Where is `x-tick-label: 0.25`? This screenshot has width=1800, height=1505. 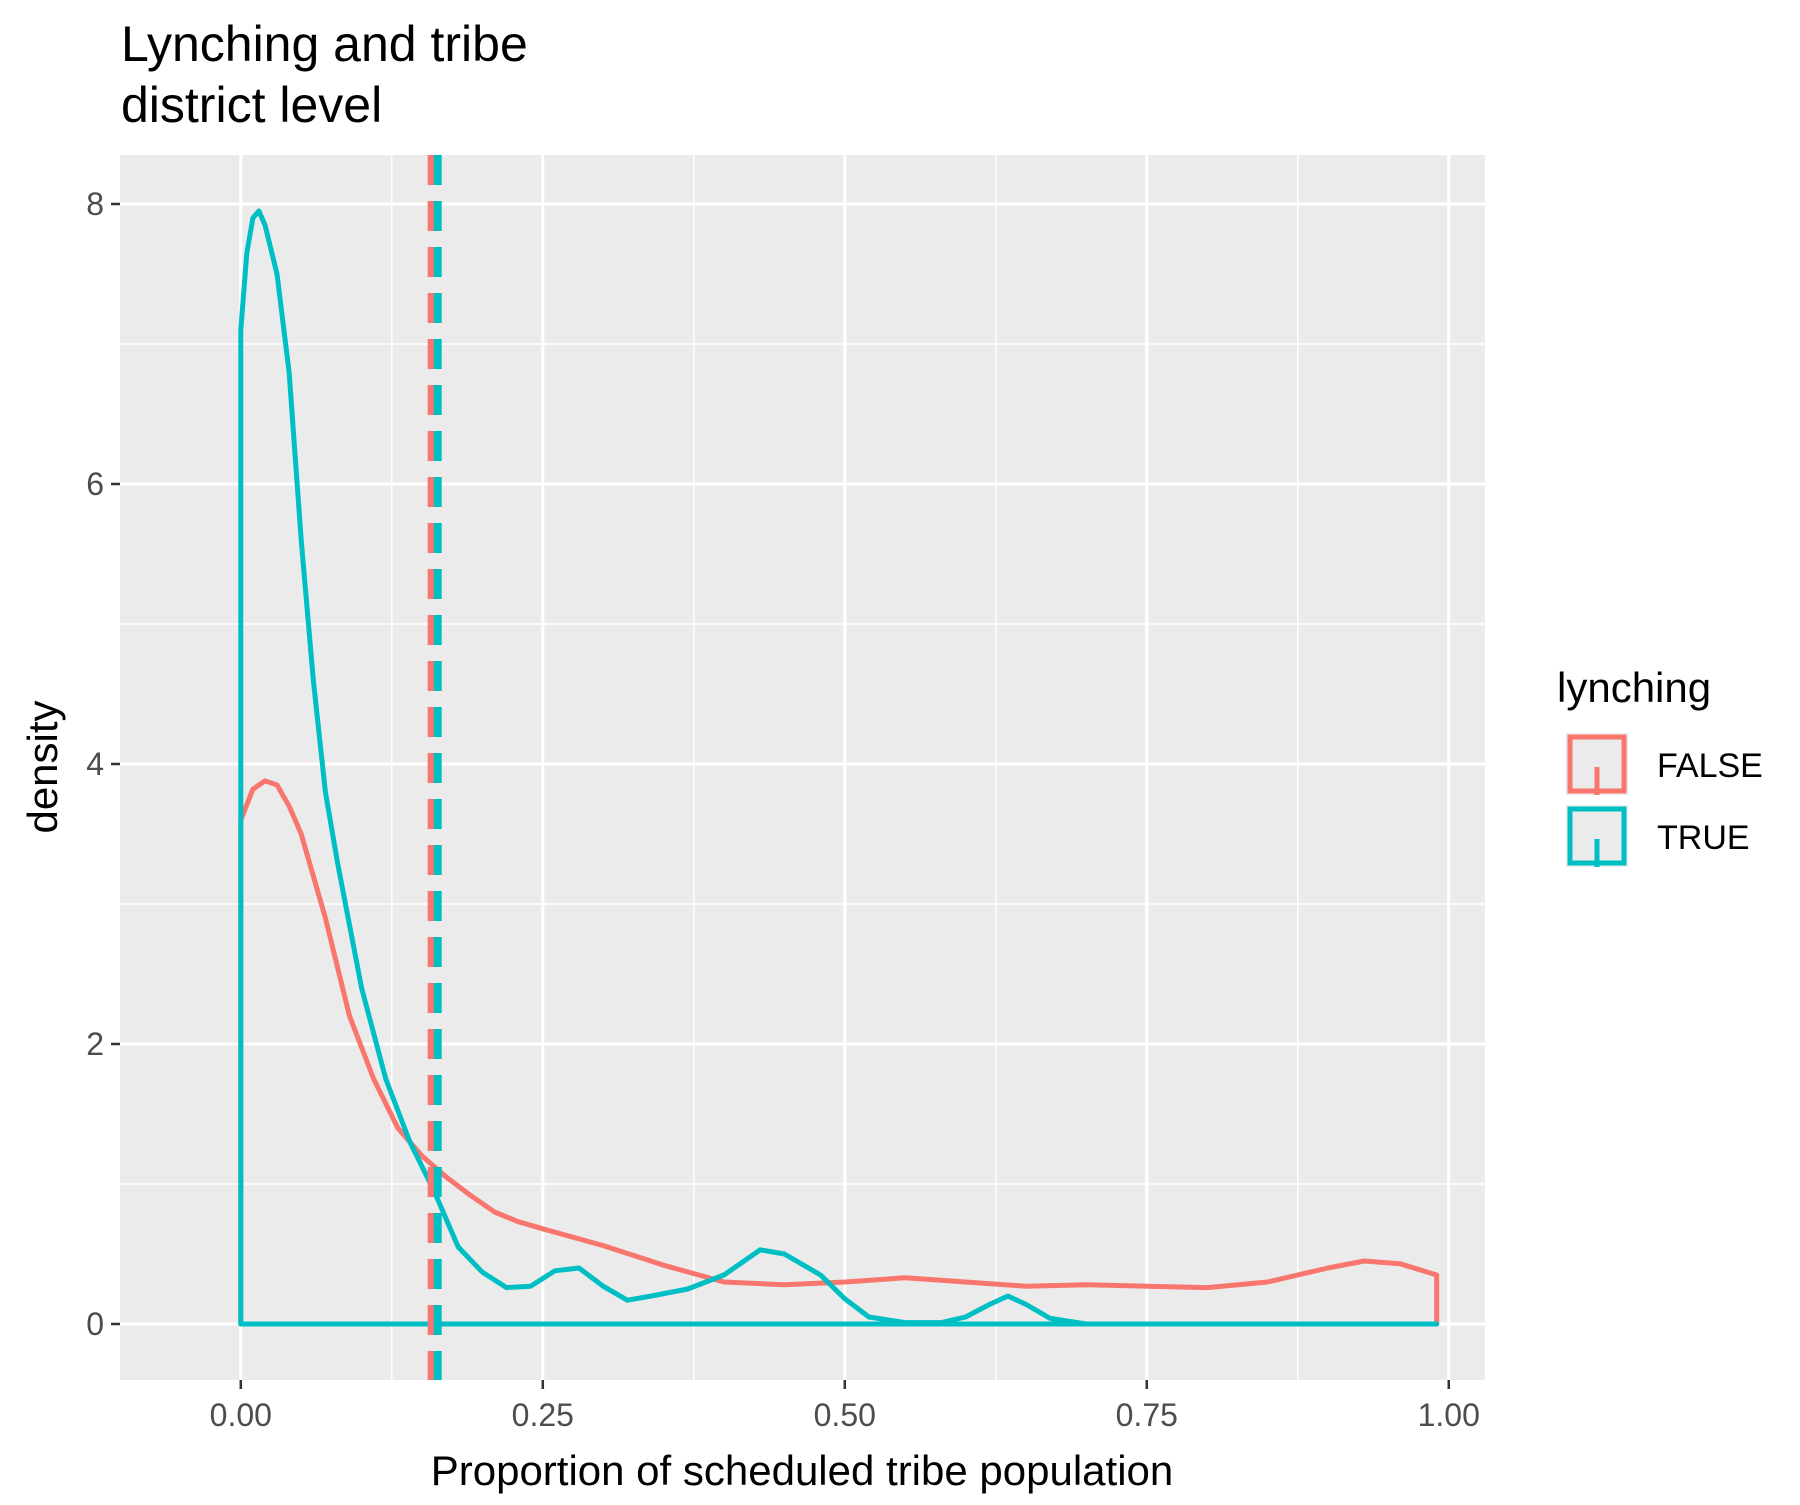 x-tick-label: 0.25 is located at coordinates (543, 1415).